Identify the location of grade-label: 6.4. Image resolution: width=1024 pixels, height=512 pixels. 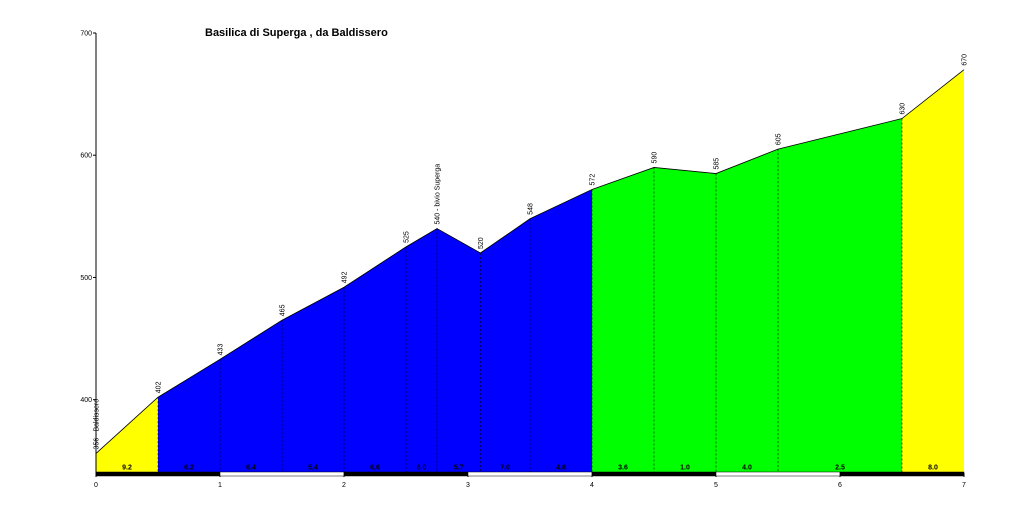
(251, 468).